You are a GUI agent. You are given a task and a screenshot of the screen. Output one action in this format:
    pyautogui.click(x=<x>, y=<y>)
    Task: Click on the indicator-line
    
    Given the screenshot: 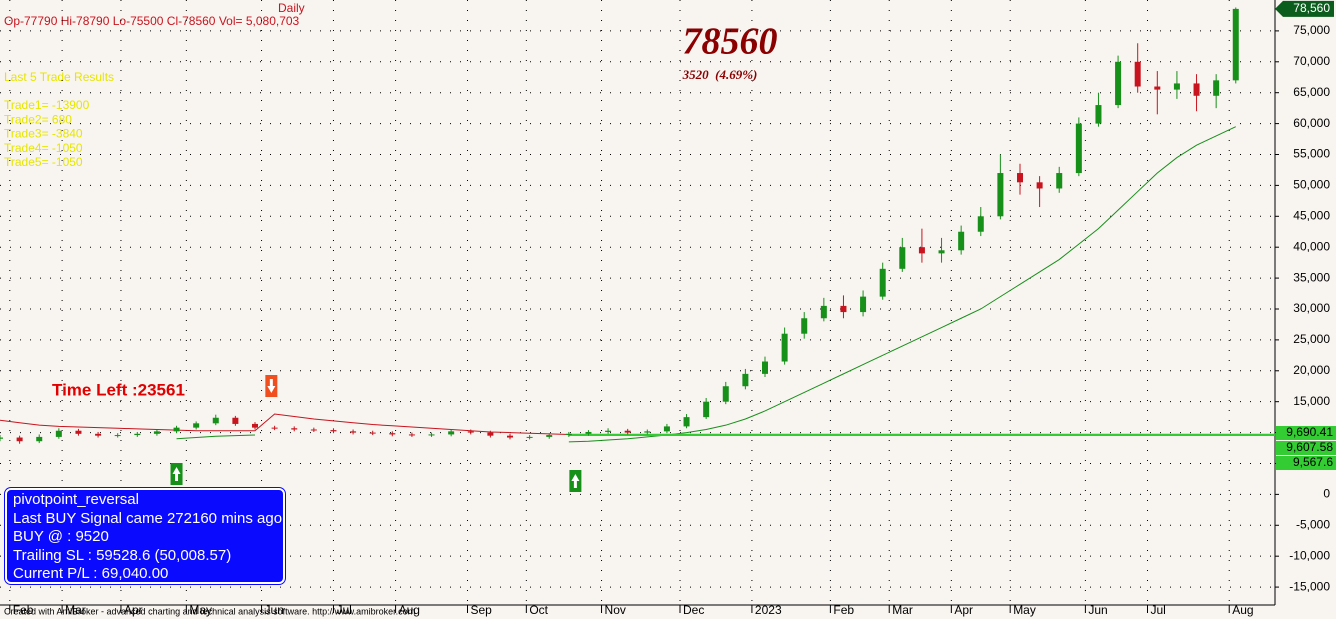 What is the action you would take?
    pyautogui.click(x=284, y=424)
    